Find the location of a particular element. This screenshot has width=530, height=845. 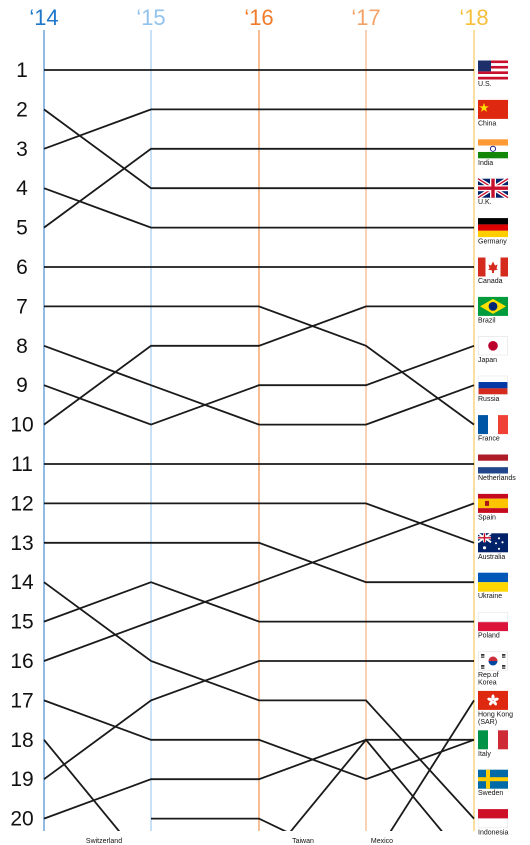

rank-label-4: 4 is located at coordinates (22, 188).